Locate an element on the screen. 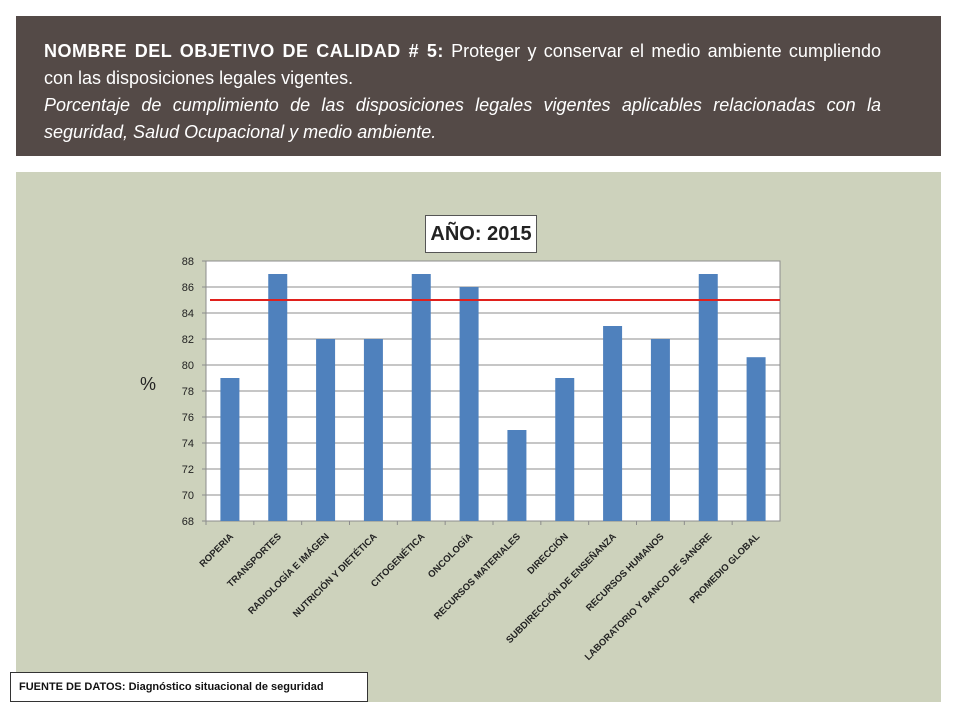 Image resolution: width=960 pixels, height=720 pixels. y-tick-label: 80 is located at coordinates (188, 366).